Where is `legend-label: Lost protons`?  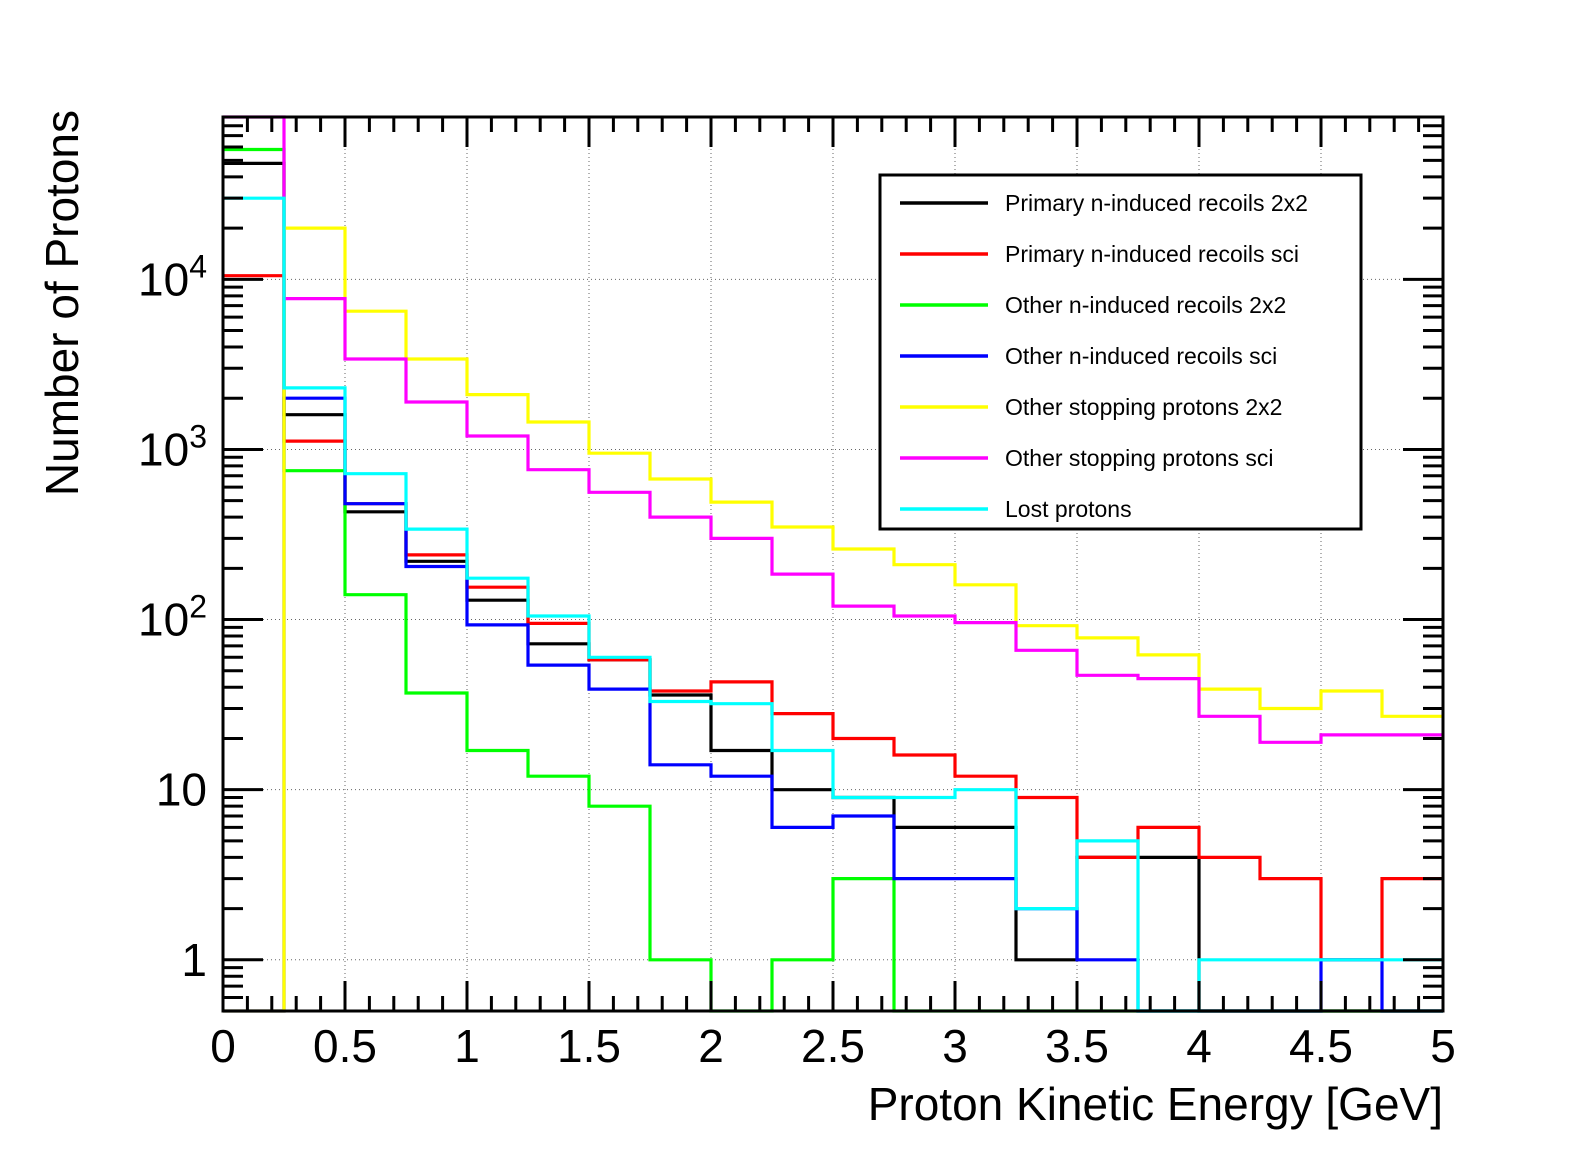
legend-label: Lost protons is located at coordinates (1068, 509).